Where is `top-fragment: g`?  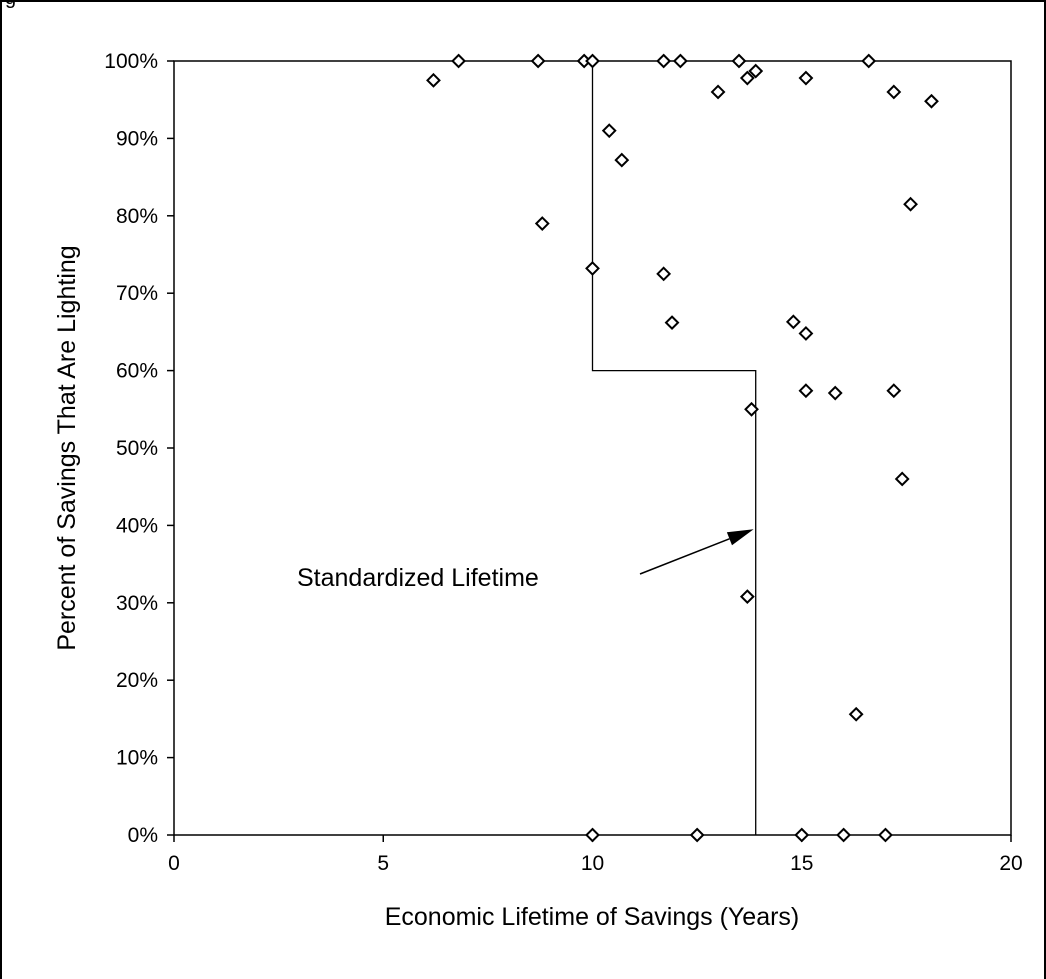
top-fragment: g is located at coordinates (10, 4).